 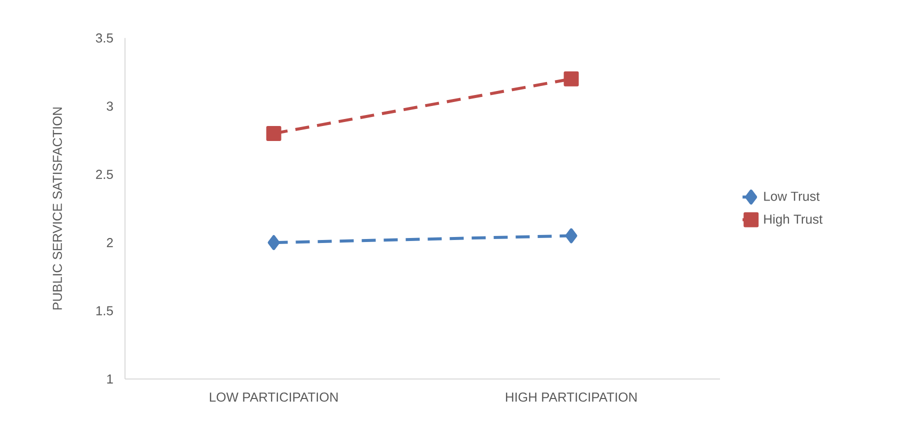 What do you see at coordinates (109, 106) in the screenshot?
I see `y-tick-label: 3` at bounding box center [109, 106].